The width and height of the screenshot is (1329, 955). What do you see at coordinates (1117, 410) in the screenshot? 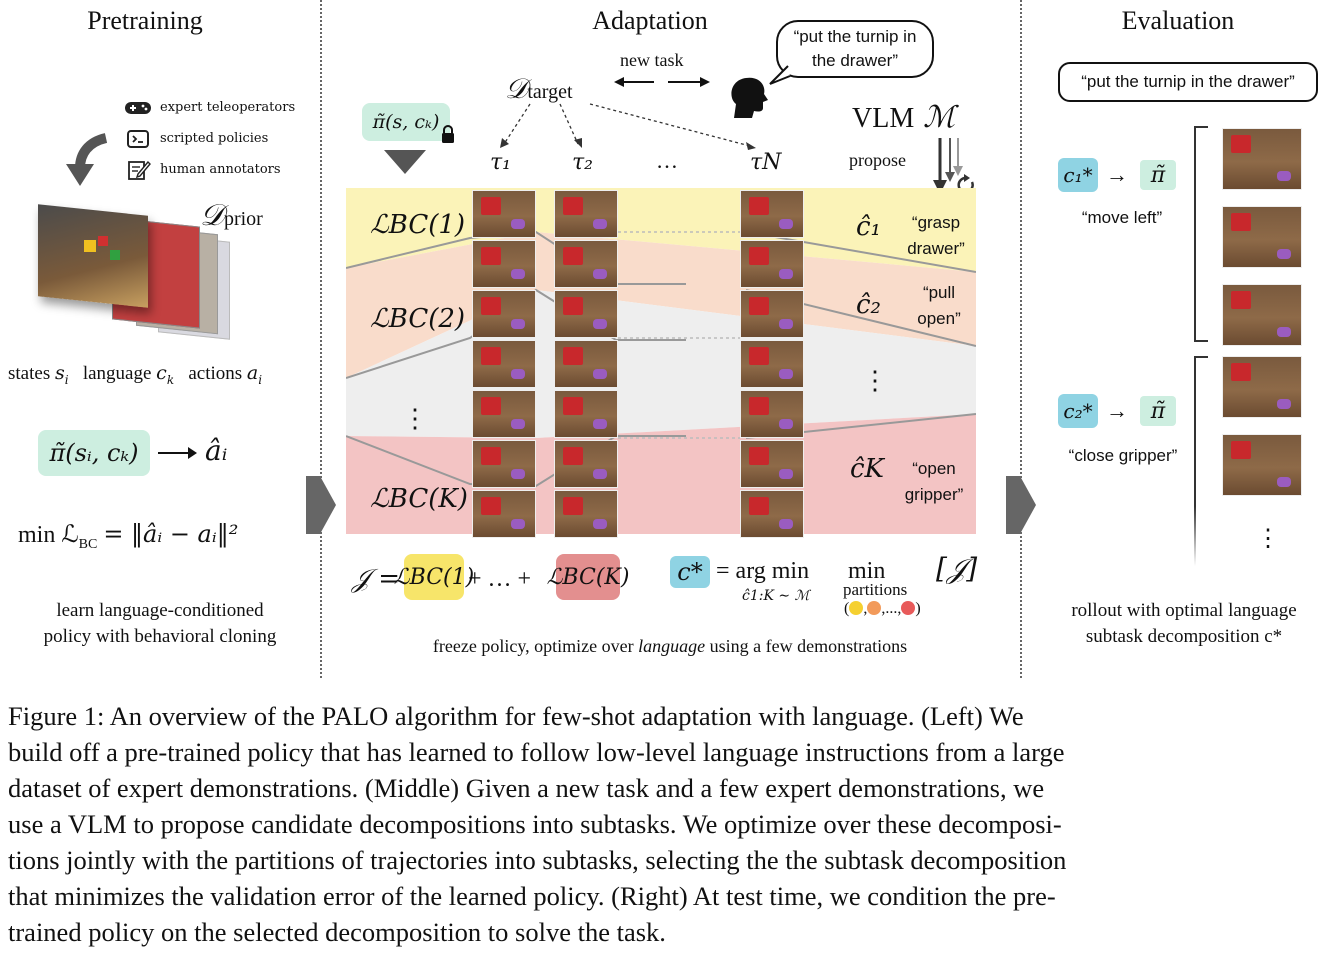
I see `eval-arrow-2: →` at bounding box center [1117, 410].